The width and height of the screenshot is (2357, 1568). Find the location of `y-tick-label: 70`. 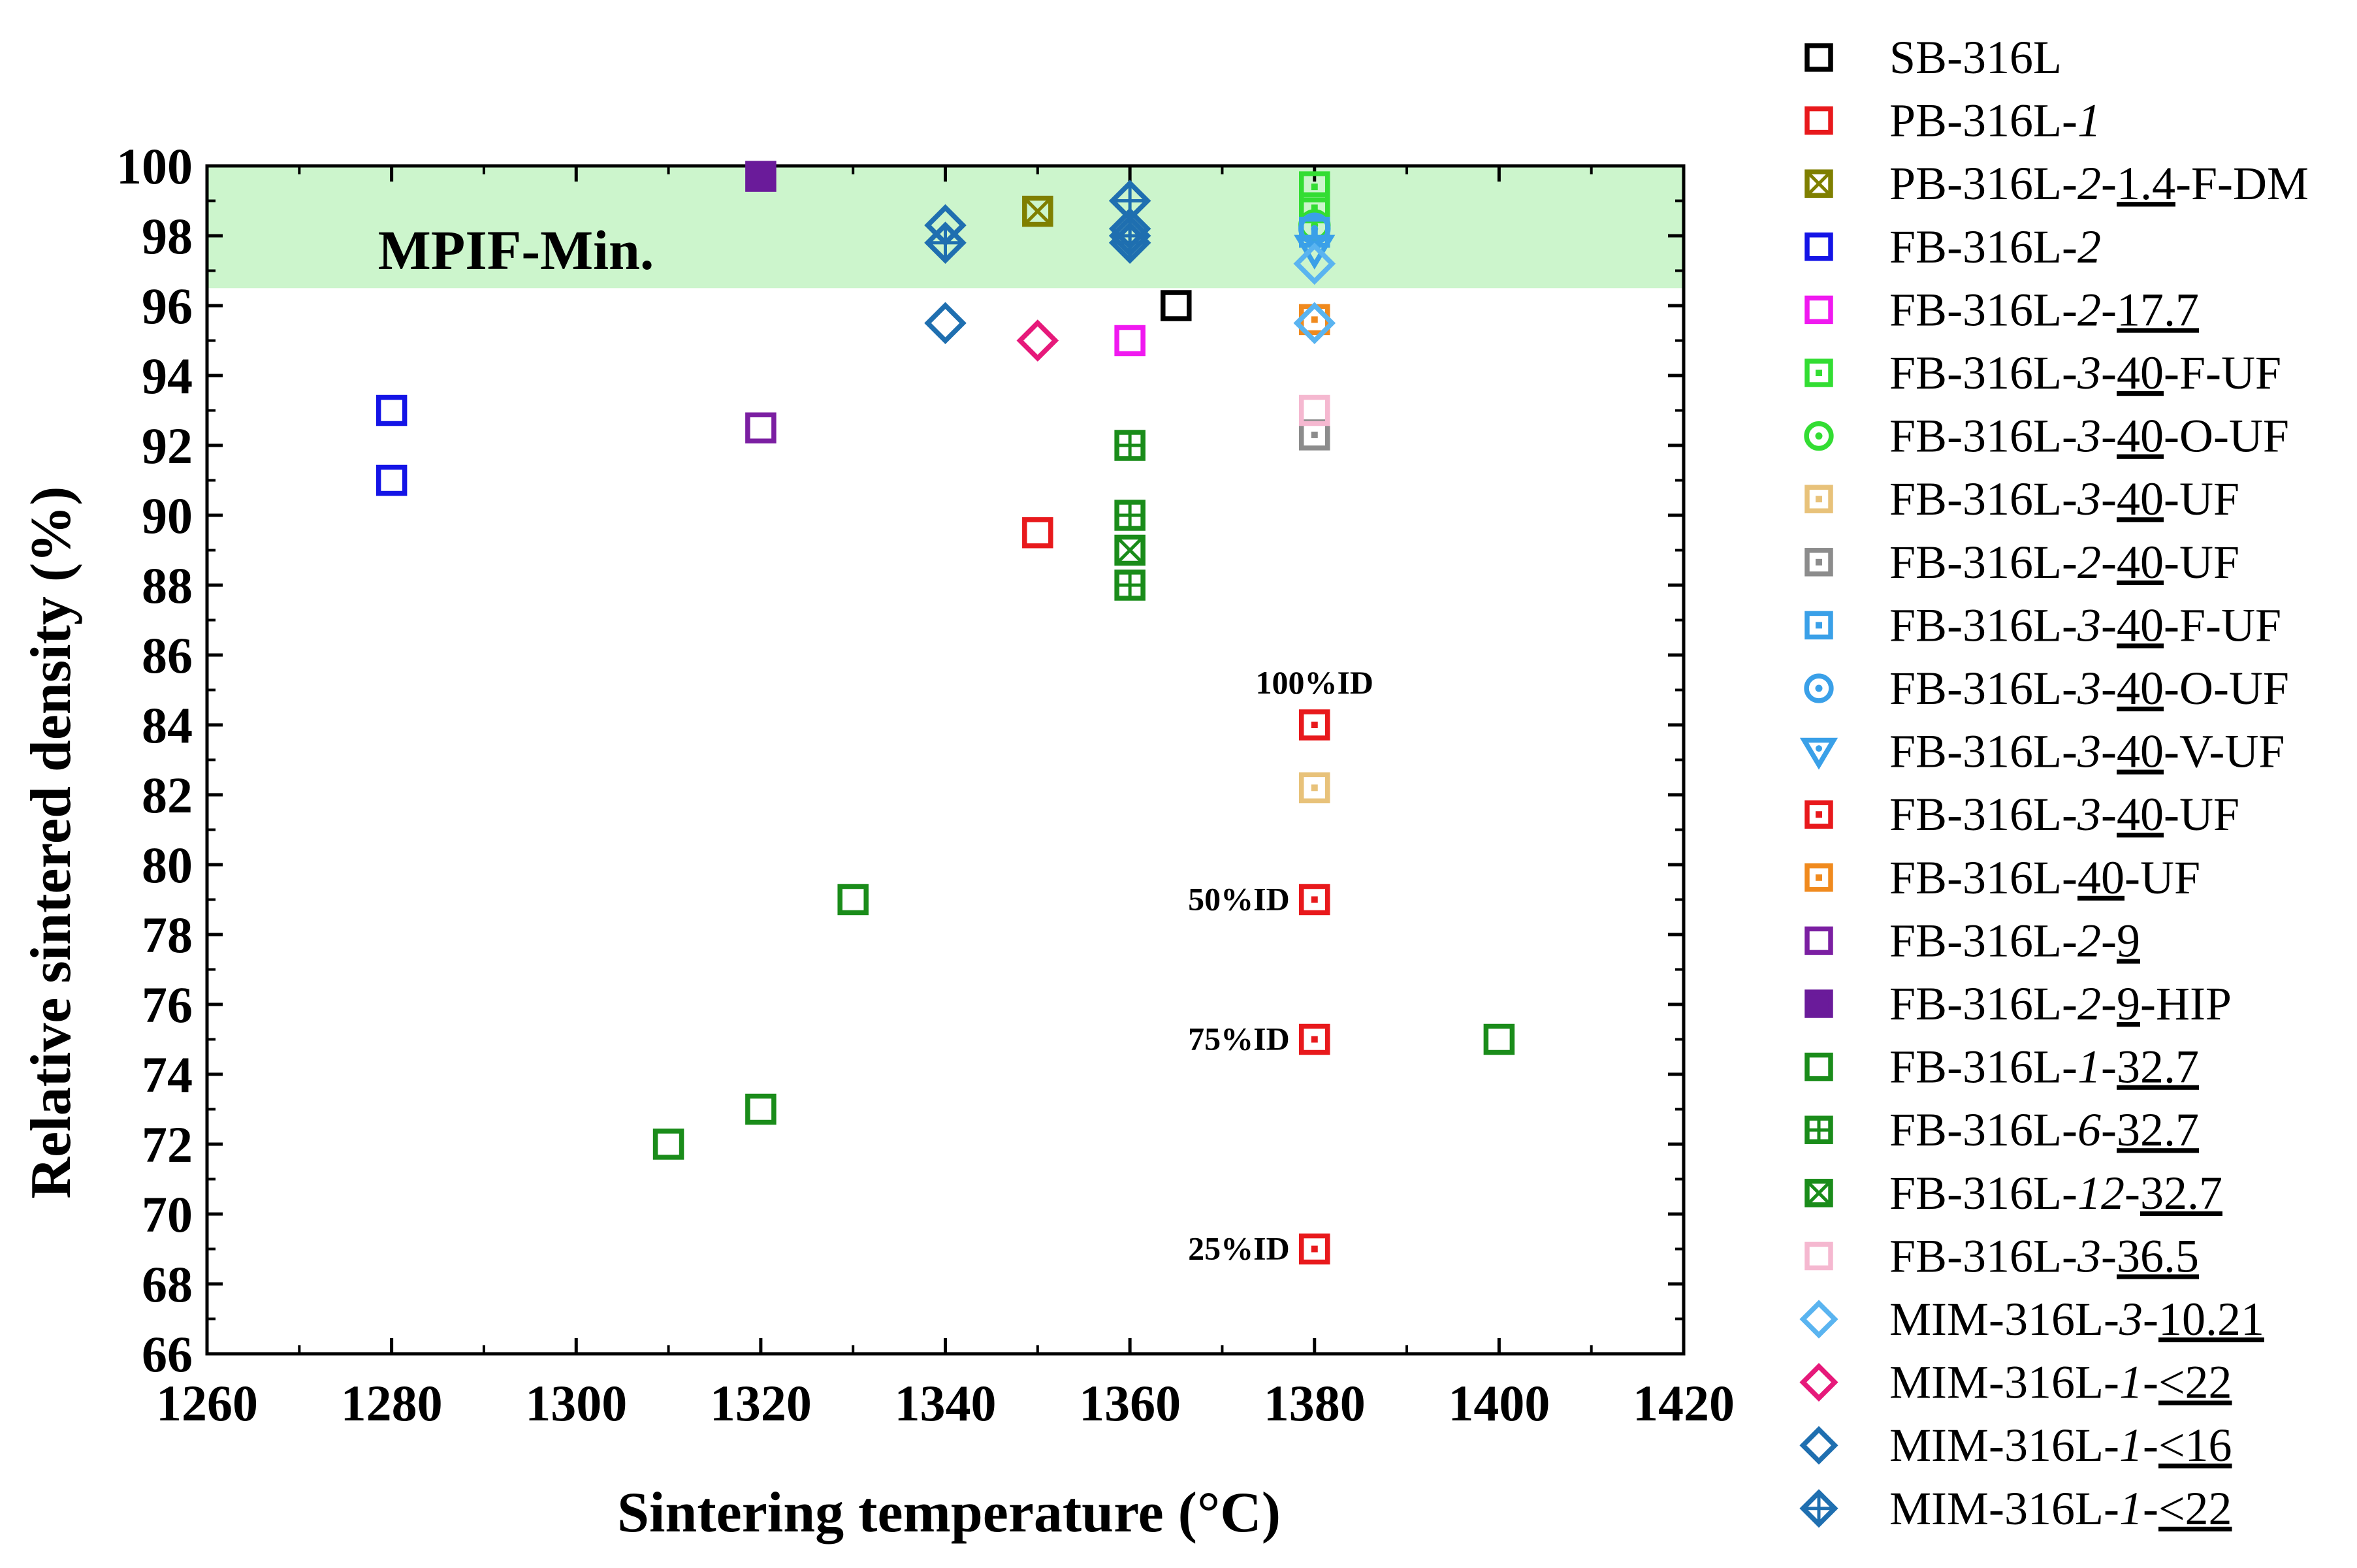

y-tick-label: 70 is located at coordinates (167, 1214).